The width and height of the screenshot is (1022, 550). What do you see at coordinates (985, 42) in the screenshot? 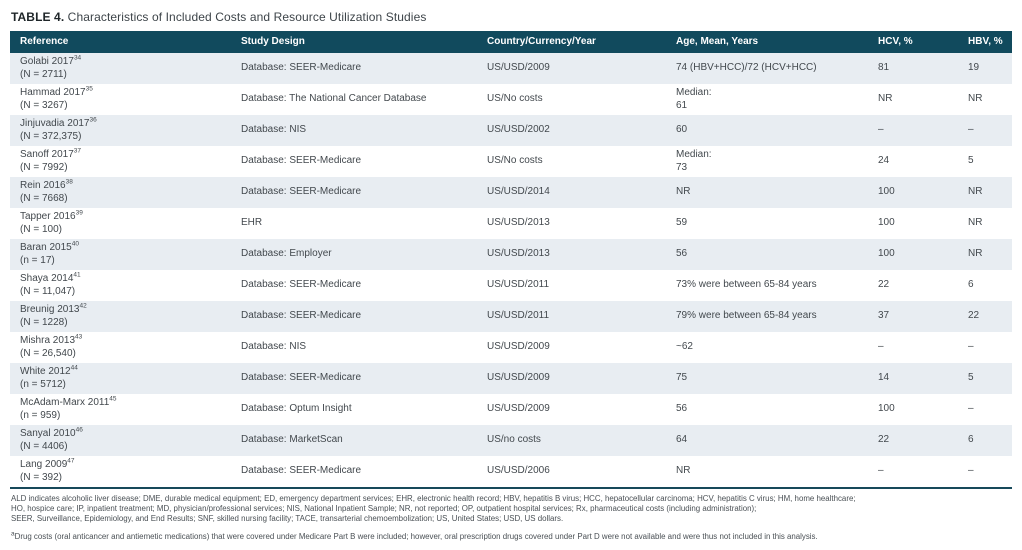
I see `column-header-hbv: HBV, %` at bounding box center [985, 42].